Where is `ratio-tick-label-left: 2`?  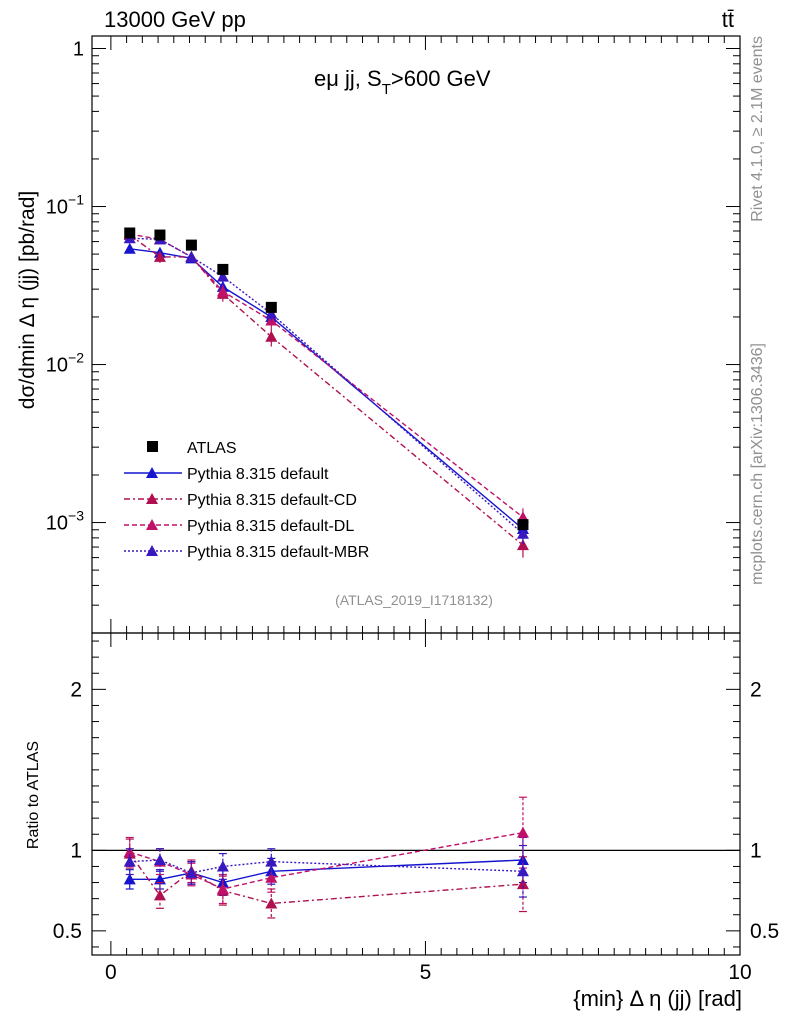 ratio-tick-label-left: 2 is located at coordinates (76, 689).